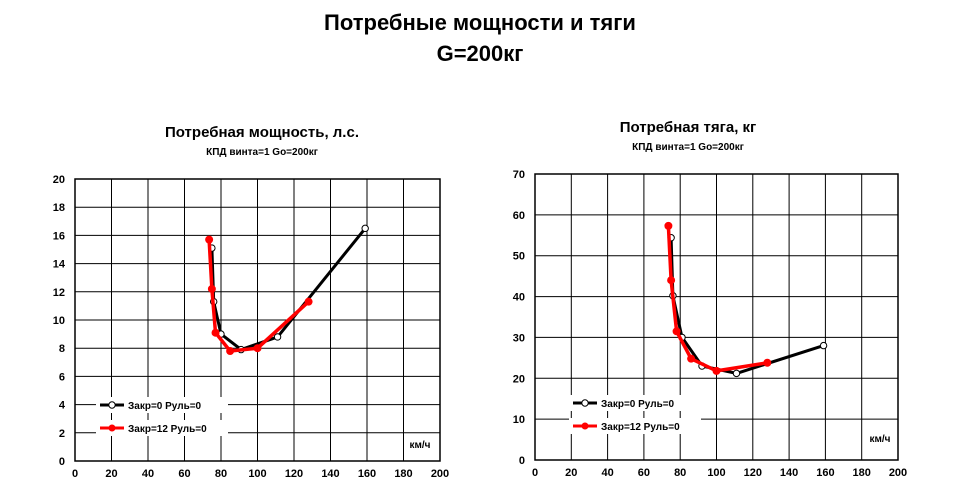 The image size is (960, 489). What do you see at coordinates (62, 406) in the screenshot?
I see `y-tick-label: 4` at bounding box center [62, 406].